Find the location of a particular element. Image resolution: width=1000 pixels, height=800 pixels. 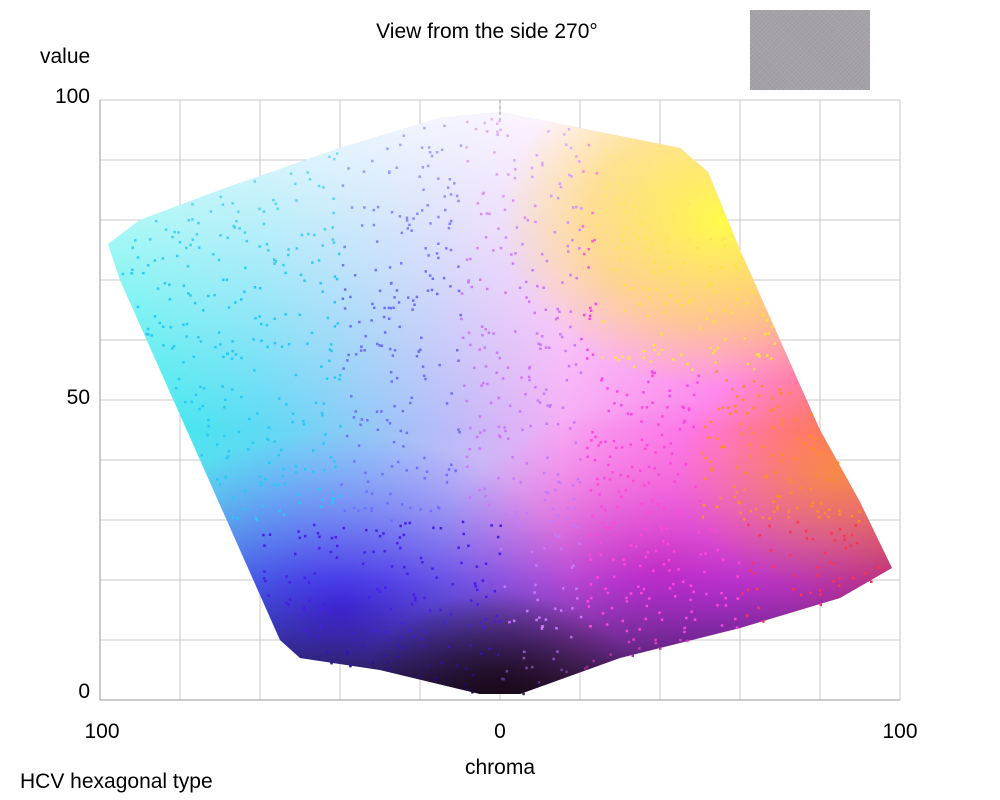

x-axis-label: chroma is located at coordinates (500, 767).